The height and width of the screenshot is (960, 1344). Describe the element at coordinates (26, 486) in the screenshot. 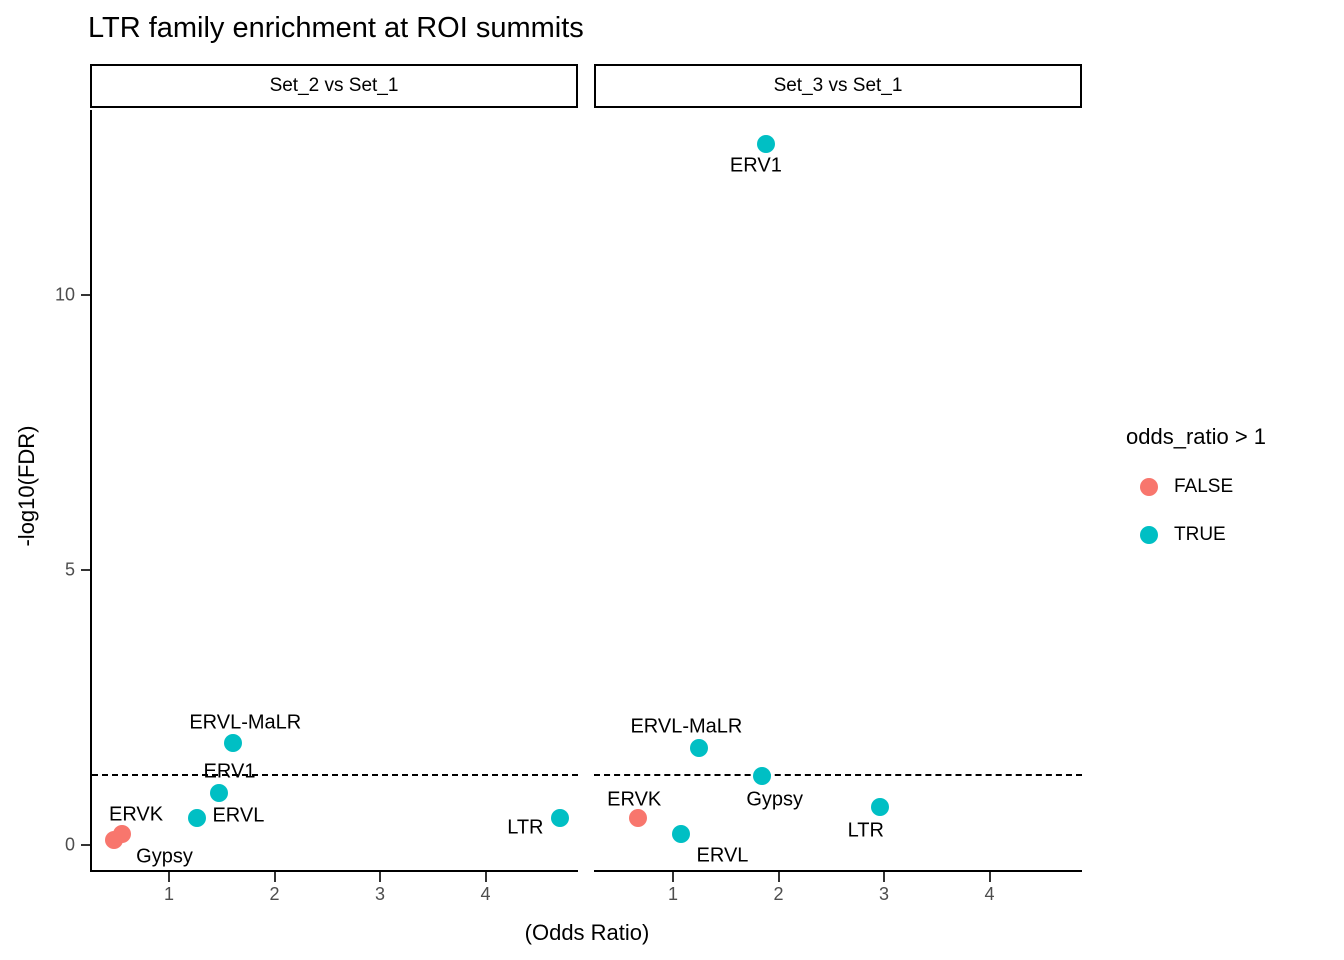

I see `y-axis-title: -log10(FDR)` at that location.